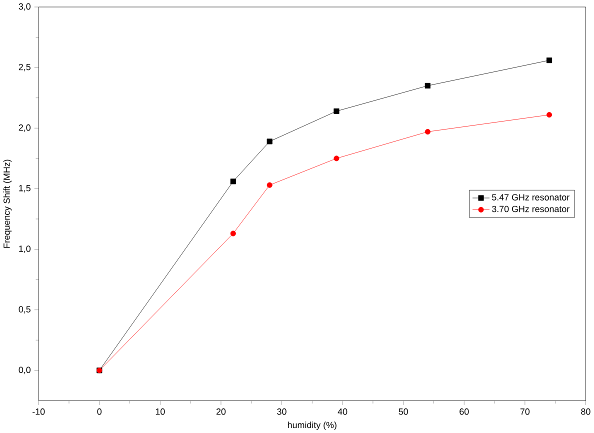 The height and width of the screenshot is (433, 594). Describe the element at coordinates (38, 411) in the screenshot. I see `x-tick-label: -10` at that location.